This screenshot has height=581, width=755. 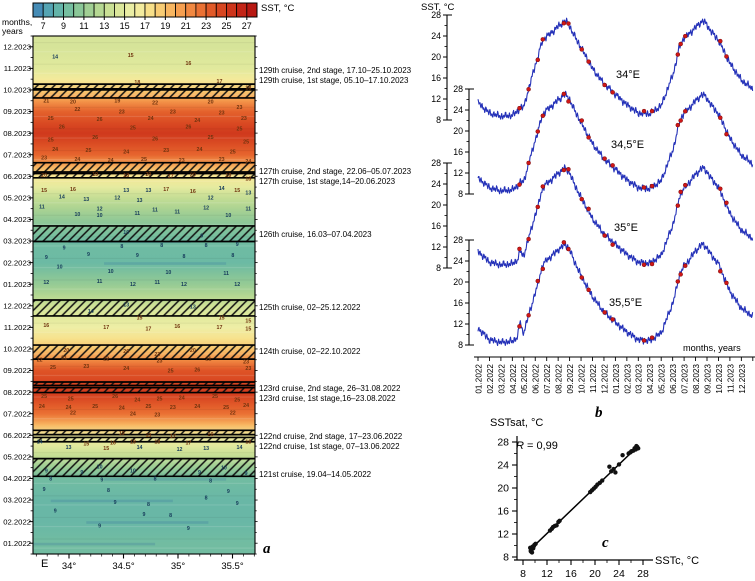 I want to click on time-axis-label: 08.2022, so click(x=559, y=379).